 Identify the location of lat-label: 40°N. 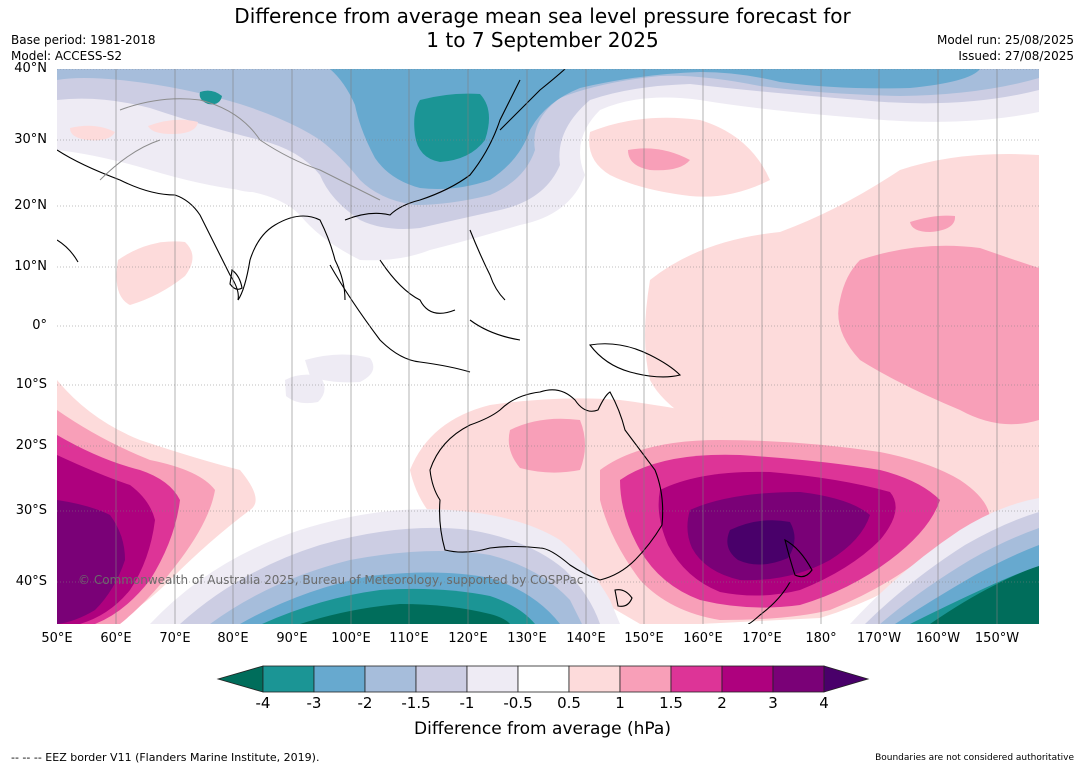
(30, 68).